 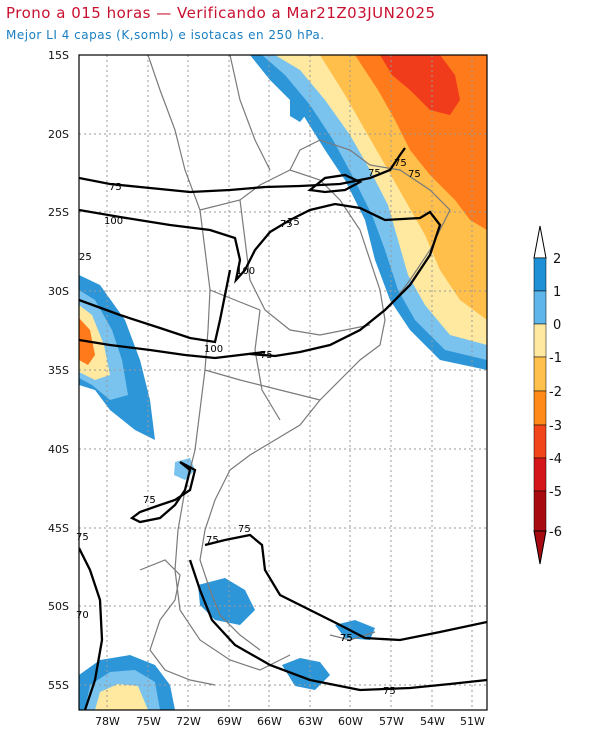 I want to click on lat-label: 45S, so click(x=58, y=528).